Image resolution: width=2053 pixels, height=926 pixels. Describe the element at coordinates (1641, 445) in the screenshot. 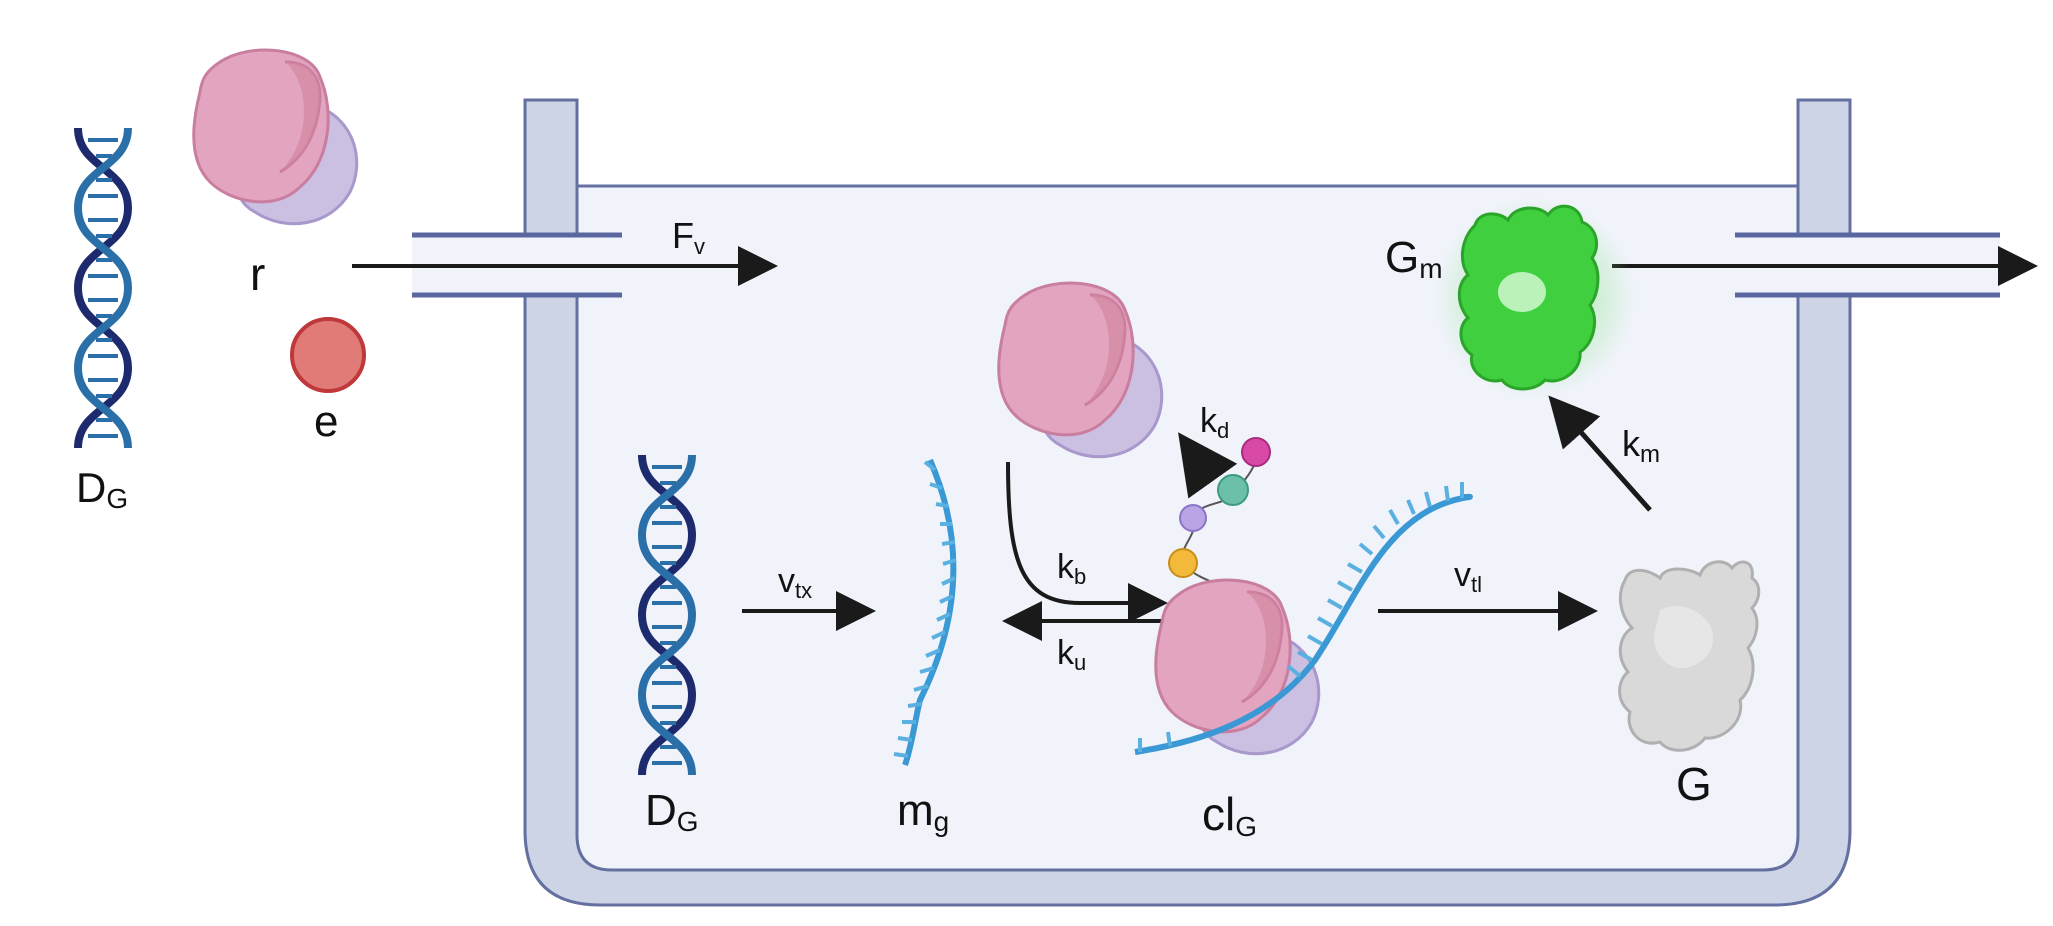

I see `maturation-label: km` at that location.